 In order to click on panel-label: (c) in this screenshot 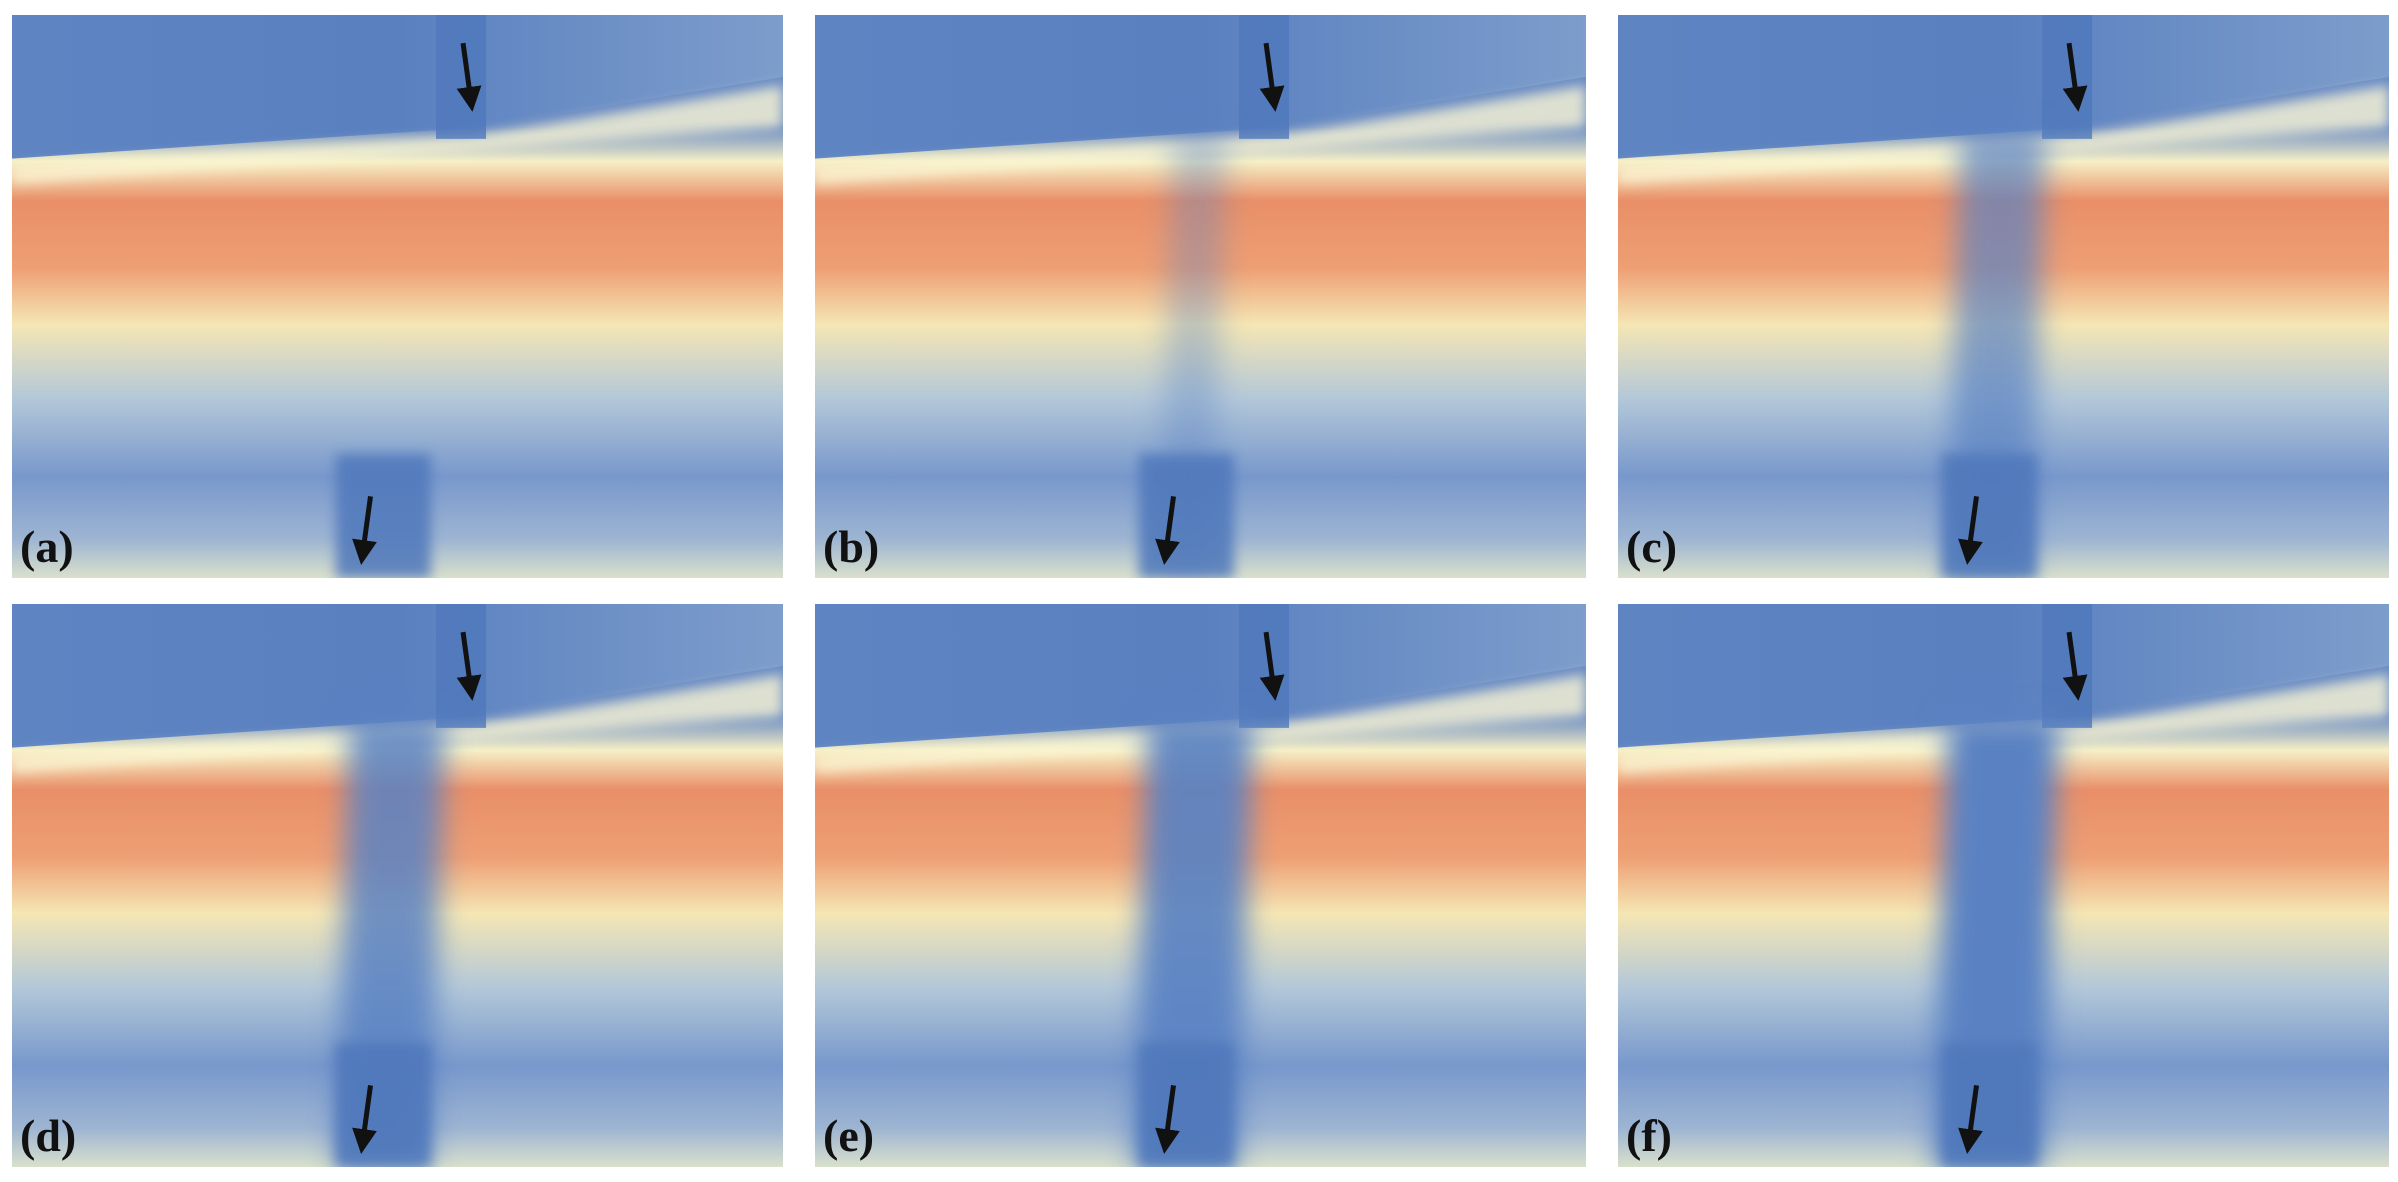, I will do `click(1651, 546)`.